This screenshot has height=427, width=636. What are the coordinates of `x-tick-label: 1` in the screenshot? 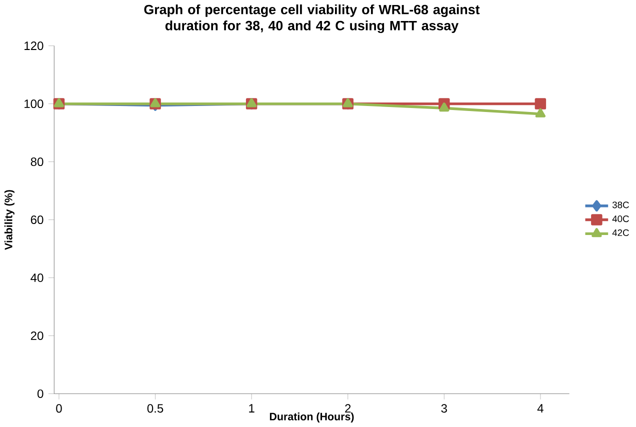 It's located at (251, 408).